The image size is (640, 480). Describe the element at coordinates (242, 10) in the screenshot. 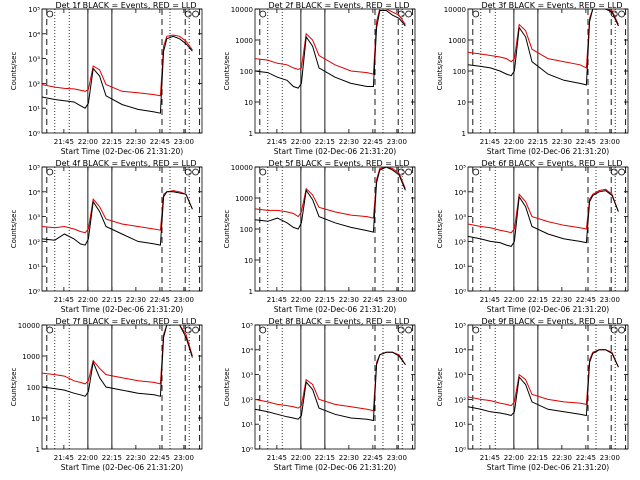

I see `y-tick-label: 10000` at that location.